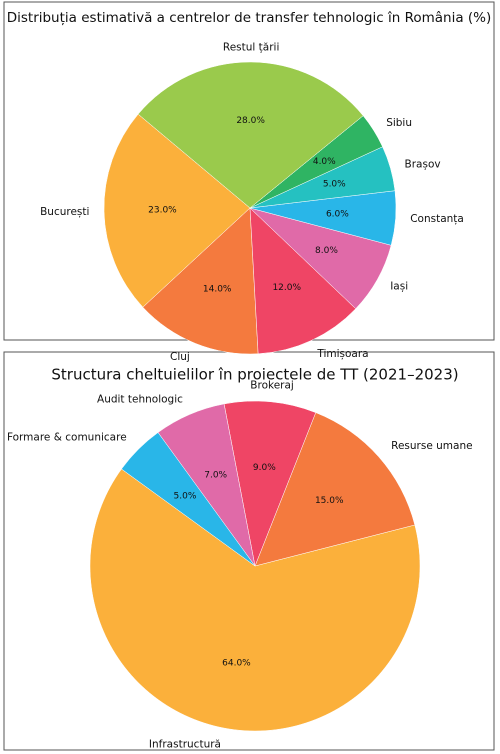 The width and height of the screenshot is (500, 754). Describe the element at coordinates (437, 219) in the screenshot. I see `slice-label: Constanța` at that location.